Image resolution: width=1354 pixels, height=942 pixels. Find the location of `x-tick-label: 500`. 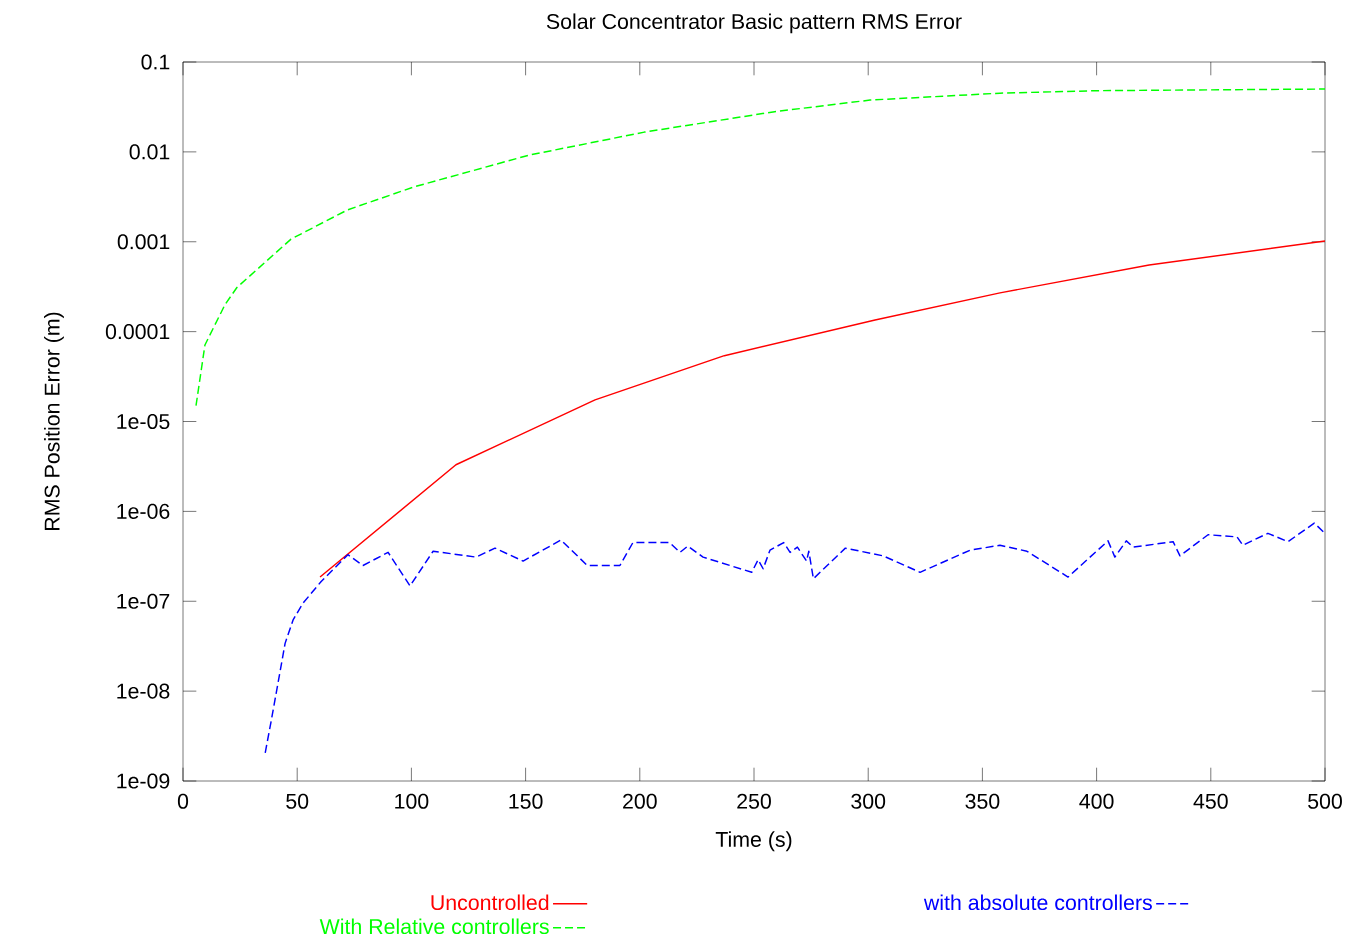

x-tick-label: 500 is located at coordinates (1325, 801).